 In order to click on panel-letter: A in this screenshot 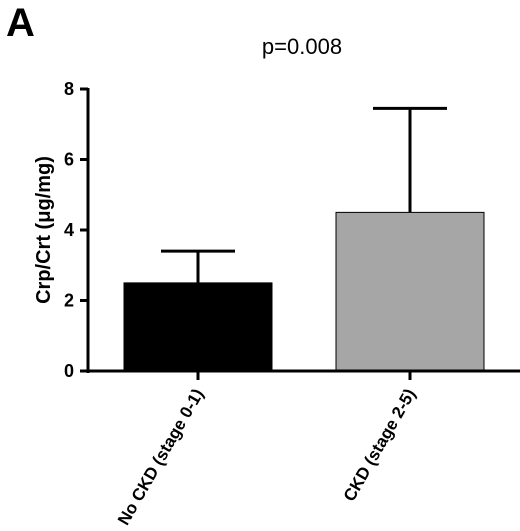, I will do `click(20, 23)`.